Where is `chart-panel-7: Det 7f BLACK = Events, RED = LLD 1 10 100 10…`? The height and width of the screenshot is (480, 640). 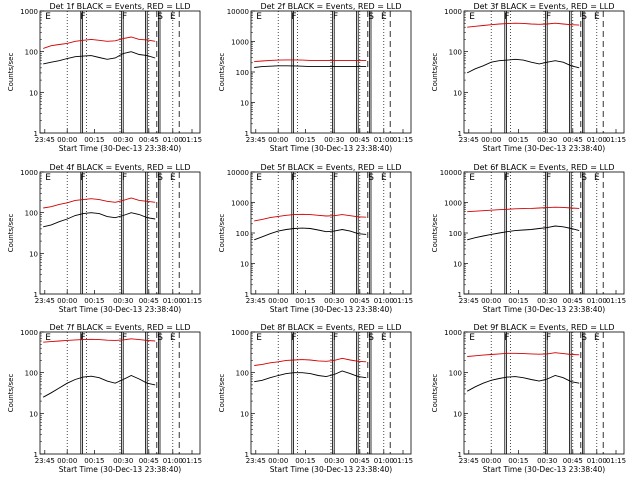
chart-panel-7: Det 7f BLACK = Events, RED = LLD 1 10 100 10… is located at coordinates (104, 398).